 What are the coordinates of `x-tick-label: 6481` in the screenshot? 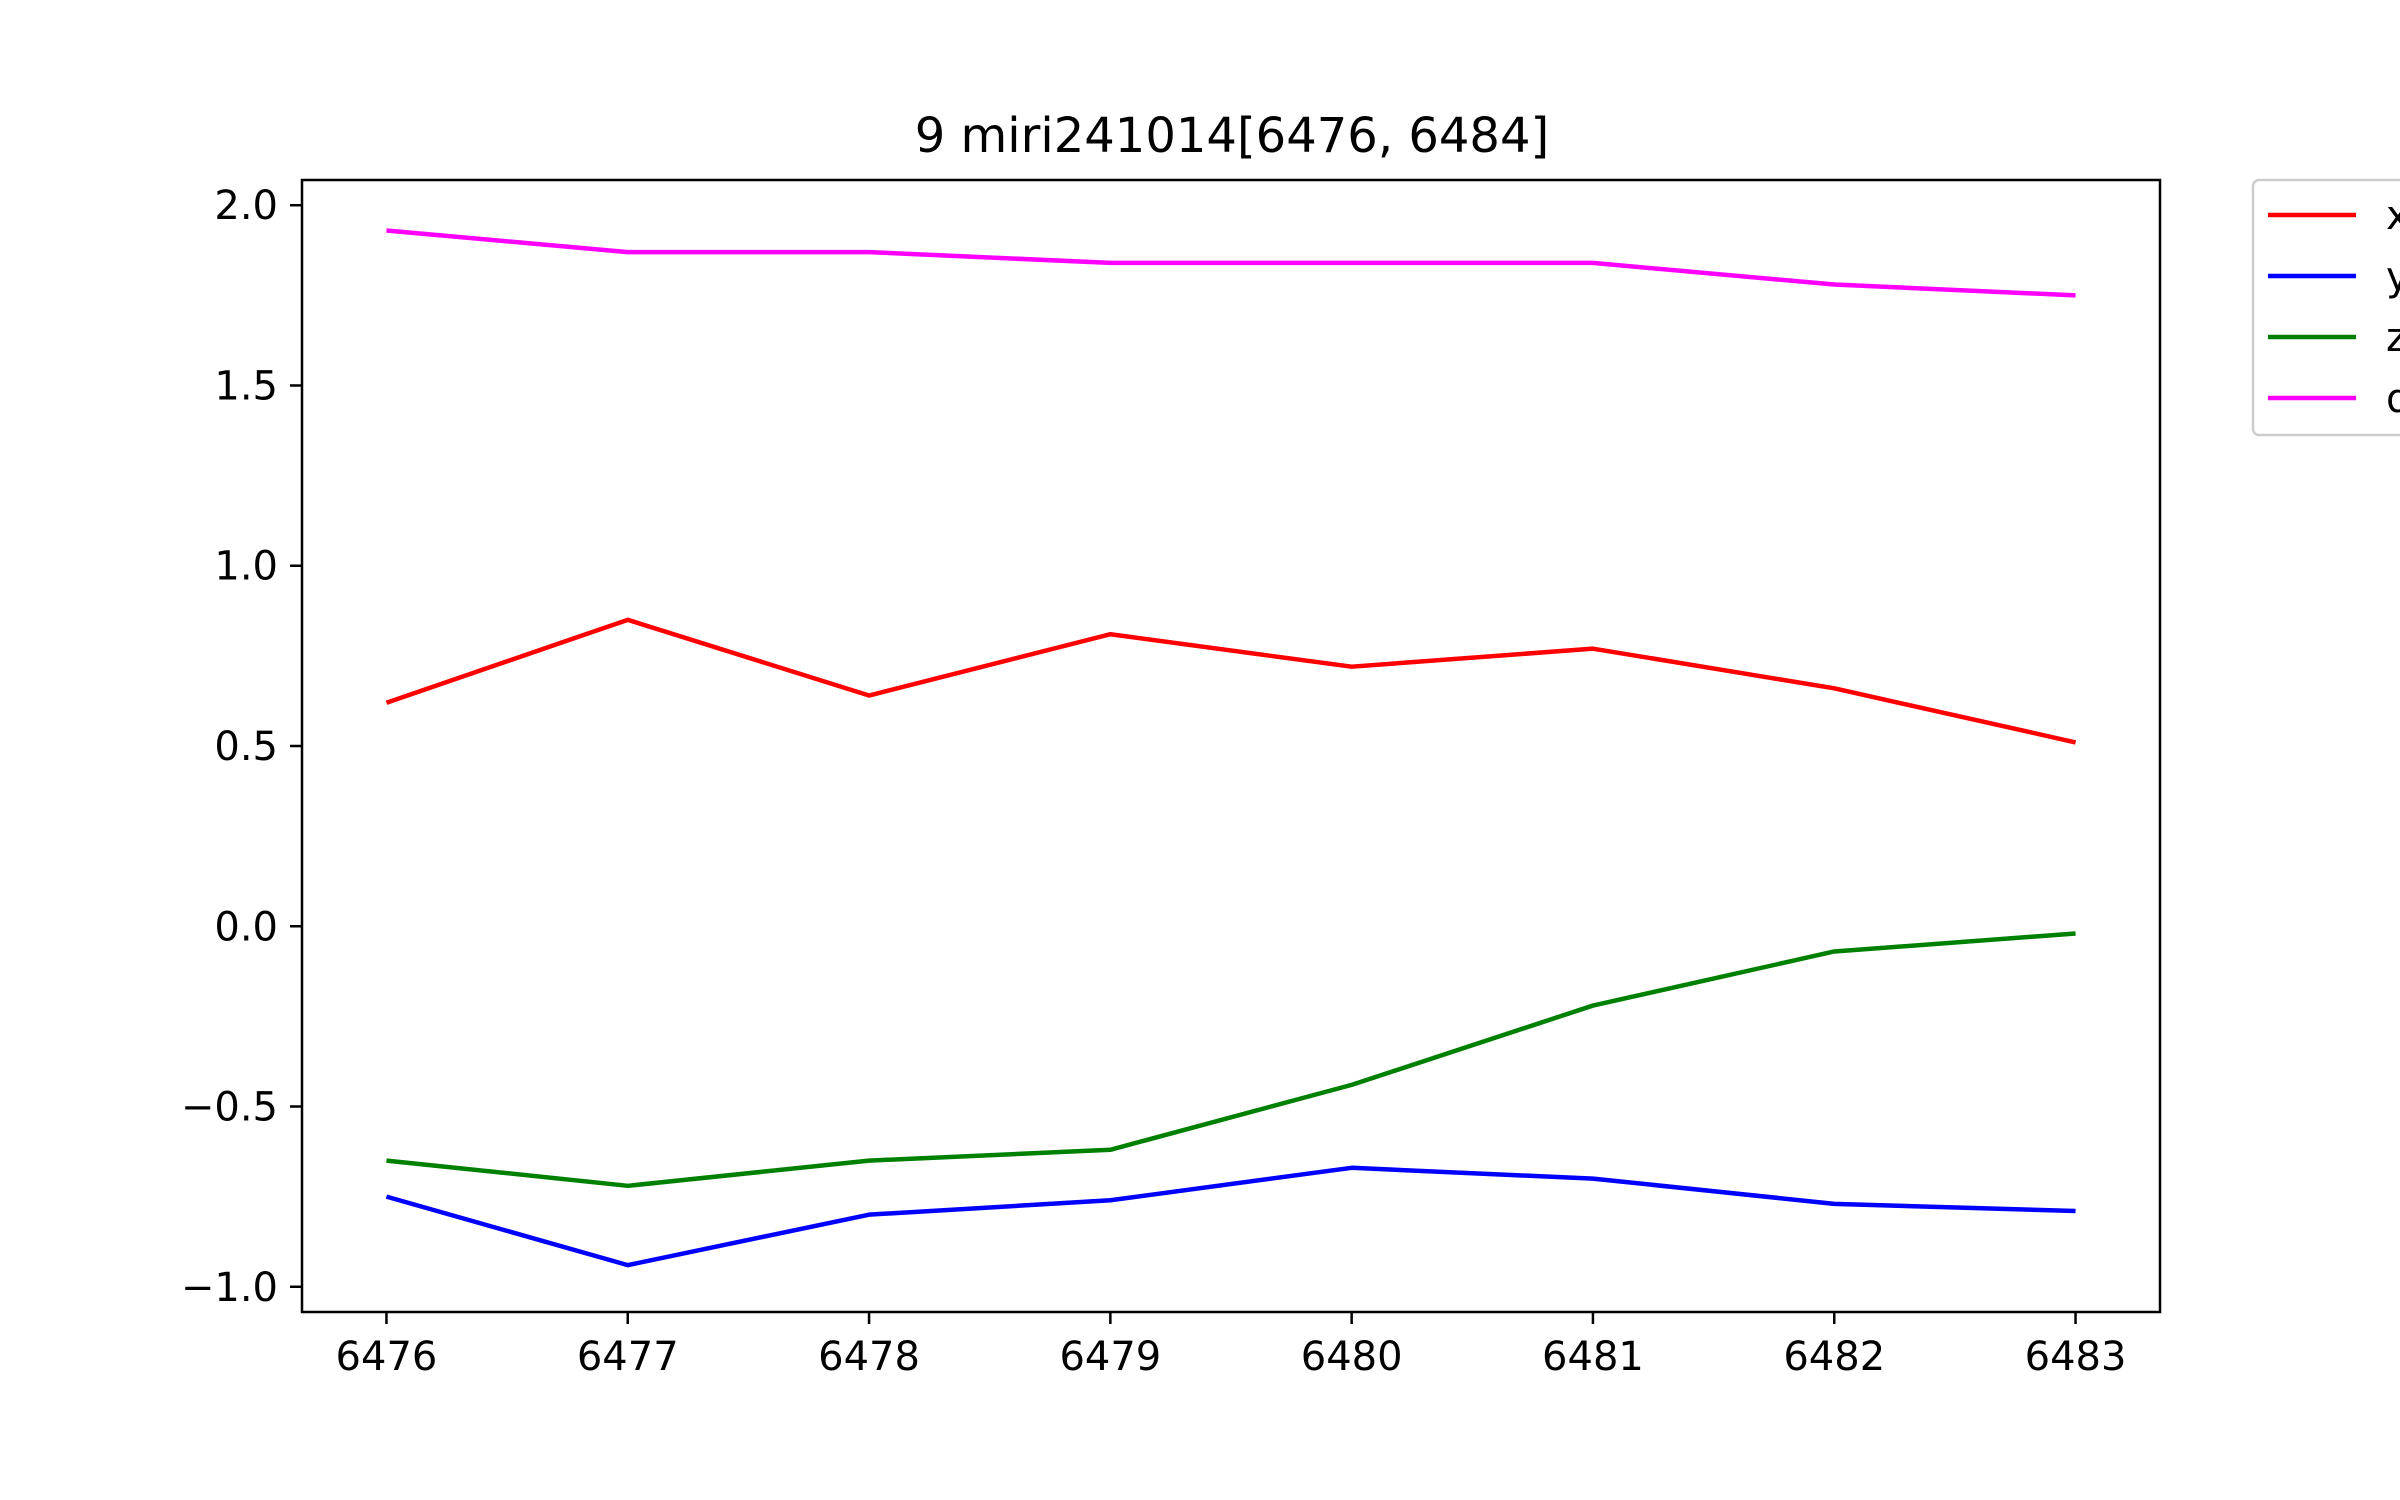 It's located at (1593, 1357).